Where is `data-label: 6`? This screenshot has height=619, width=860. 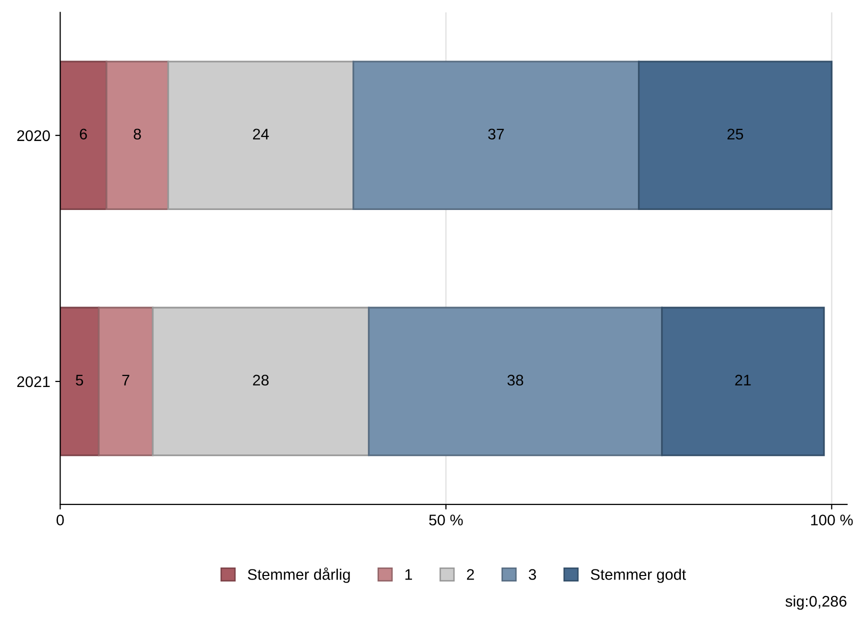
data-label: 6 is located at coordinates (83, 134).